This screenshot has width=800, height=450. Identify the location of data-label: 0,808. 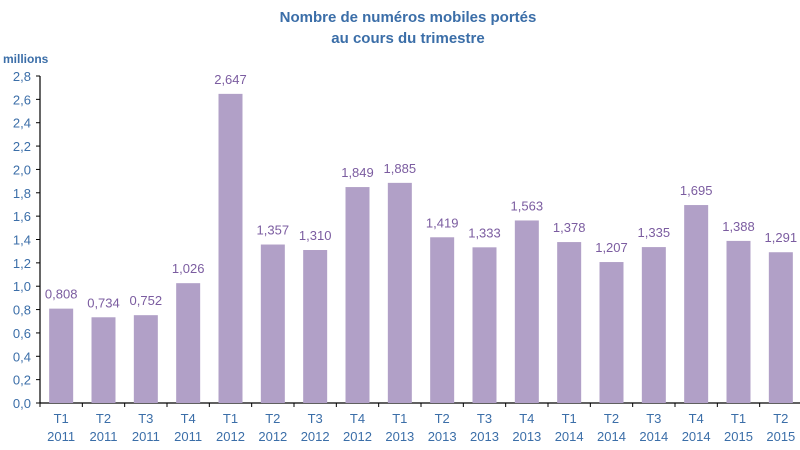
(61, 294).